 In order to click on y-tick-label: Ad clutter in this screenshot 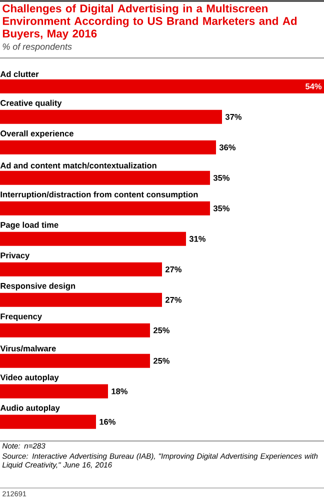, I will do `click(19, 74)`.